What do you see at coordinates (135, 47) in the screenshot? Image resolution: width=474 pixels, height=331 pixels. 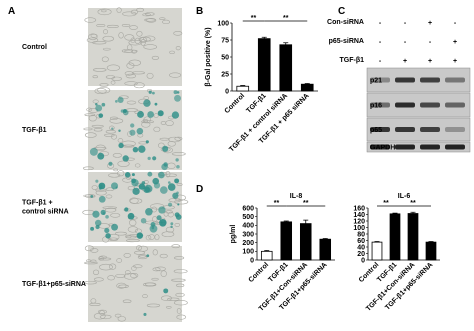 I see `micrograph` at bounding box center [135, 47].